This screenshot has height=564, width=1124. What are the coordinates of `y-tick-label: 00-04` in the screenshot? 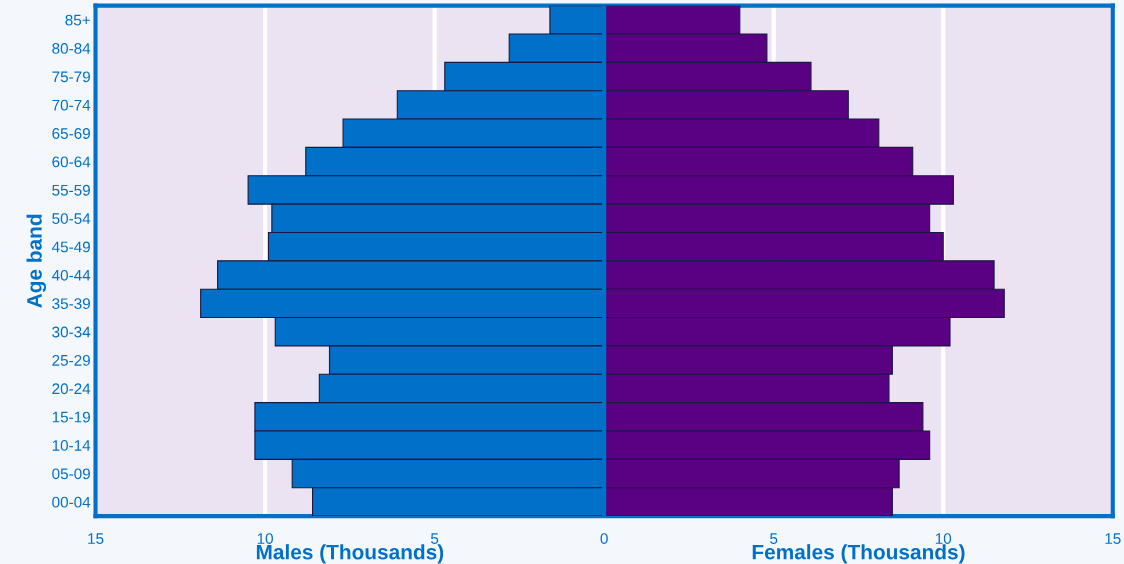 It's located at (71, 502).